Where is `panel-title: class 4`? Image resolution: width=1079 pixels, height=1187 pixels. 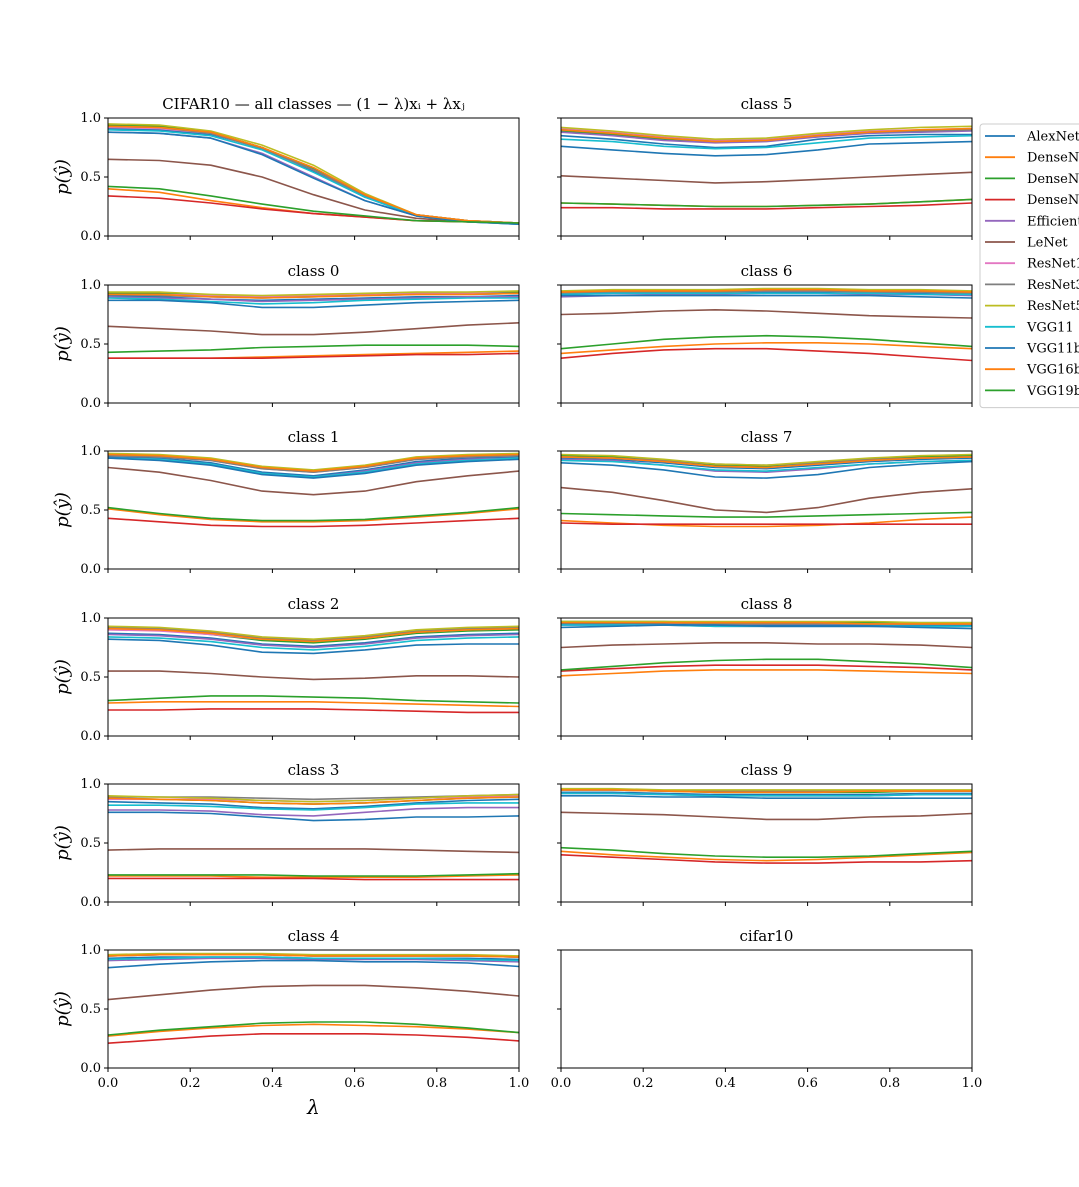
panel-title: class 4 is located at coordinates (314, 936).